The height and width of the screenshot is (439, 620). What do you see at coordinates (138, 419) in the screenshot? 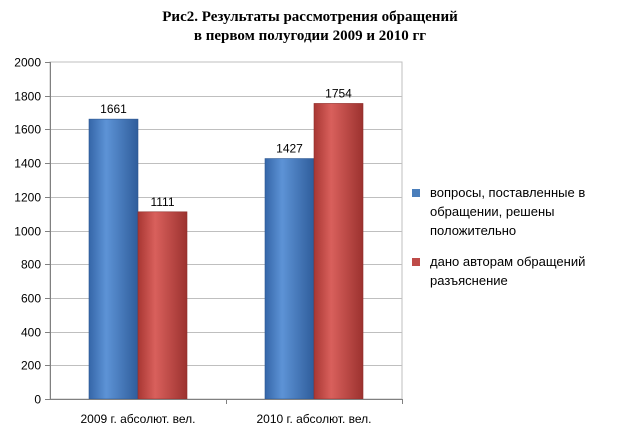
I see `x-category-label: 2009 г. абсолют. вел.` at bounding box center [138, 419].